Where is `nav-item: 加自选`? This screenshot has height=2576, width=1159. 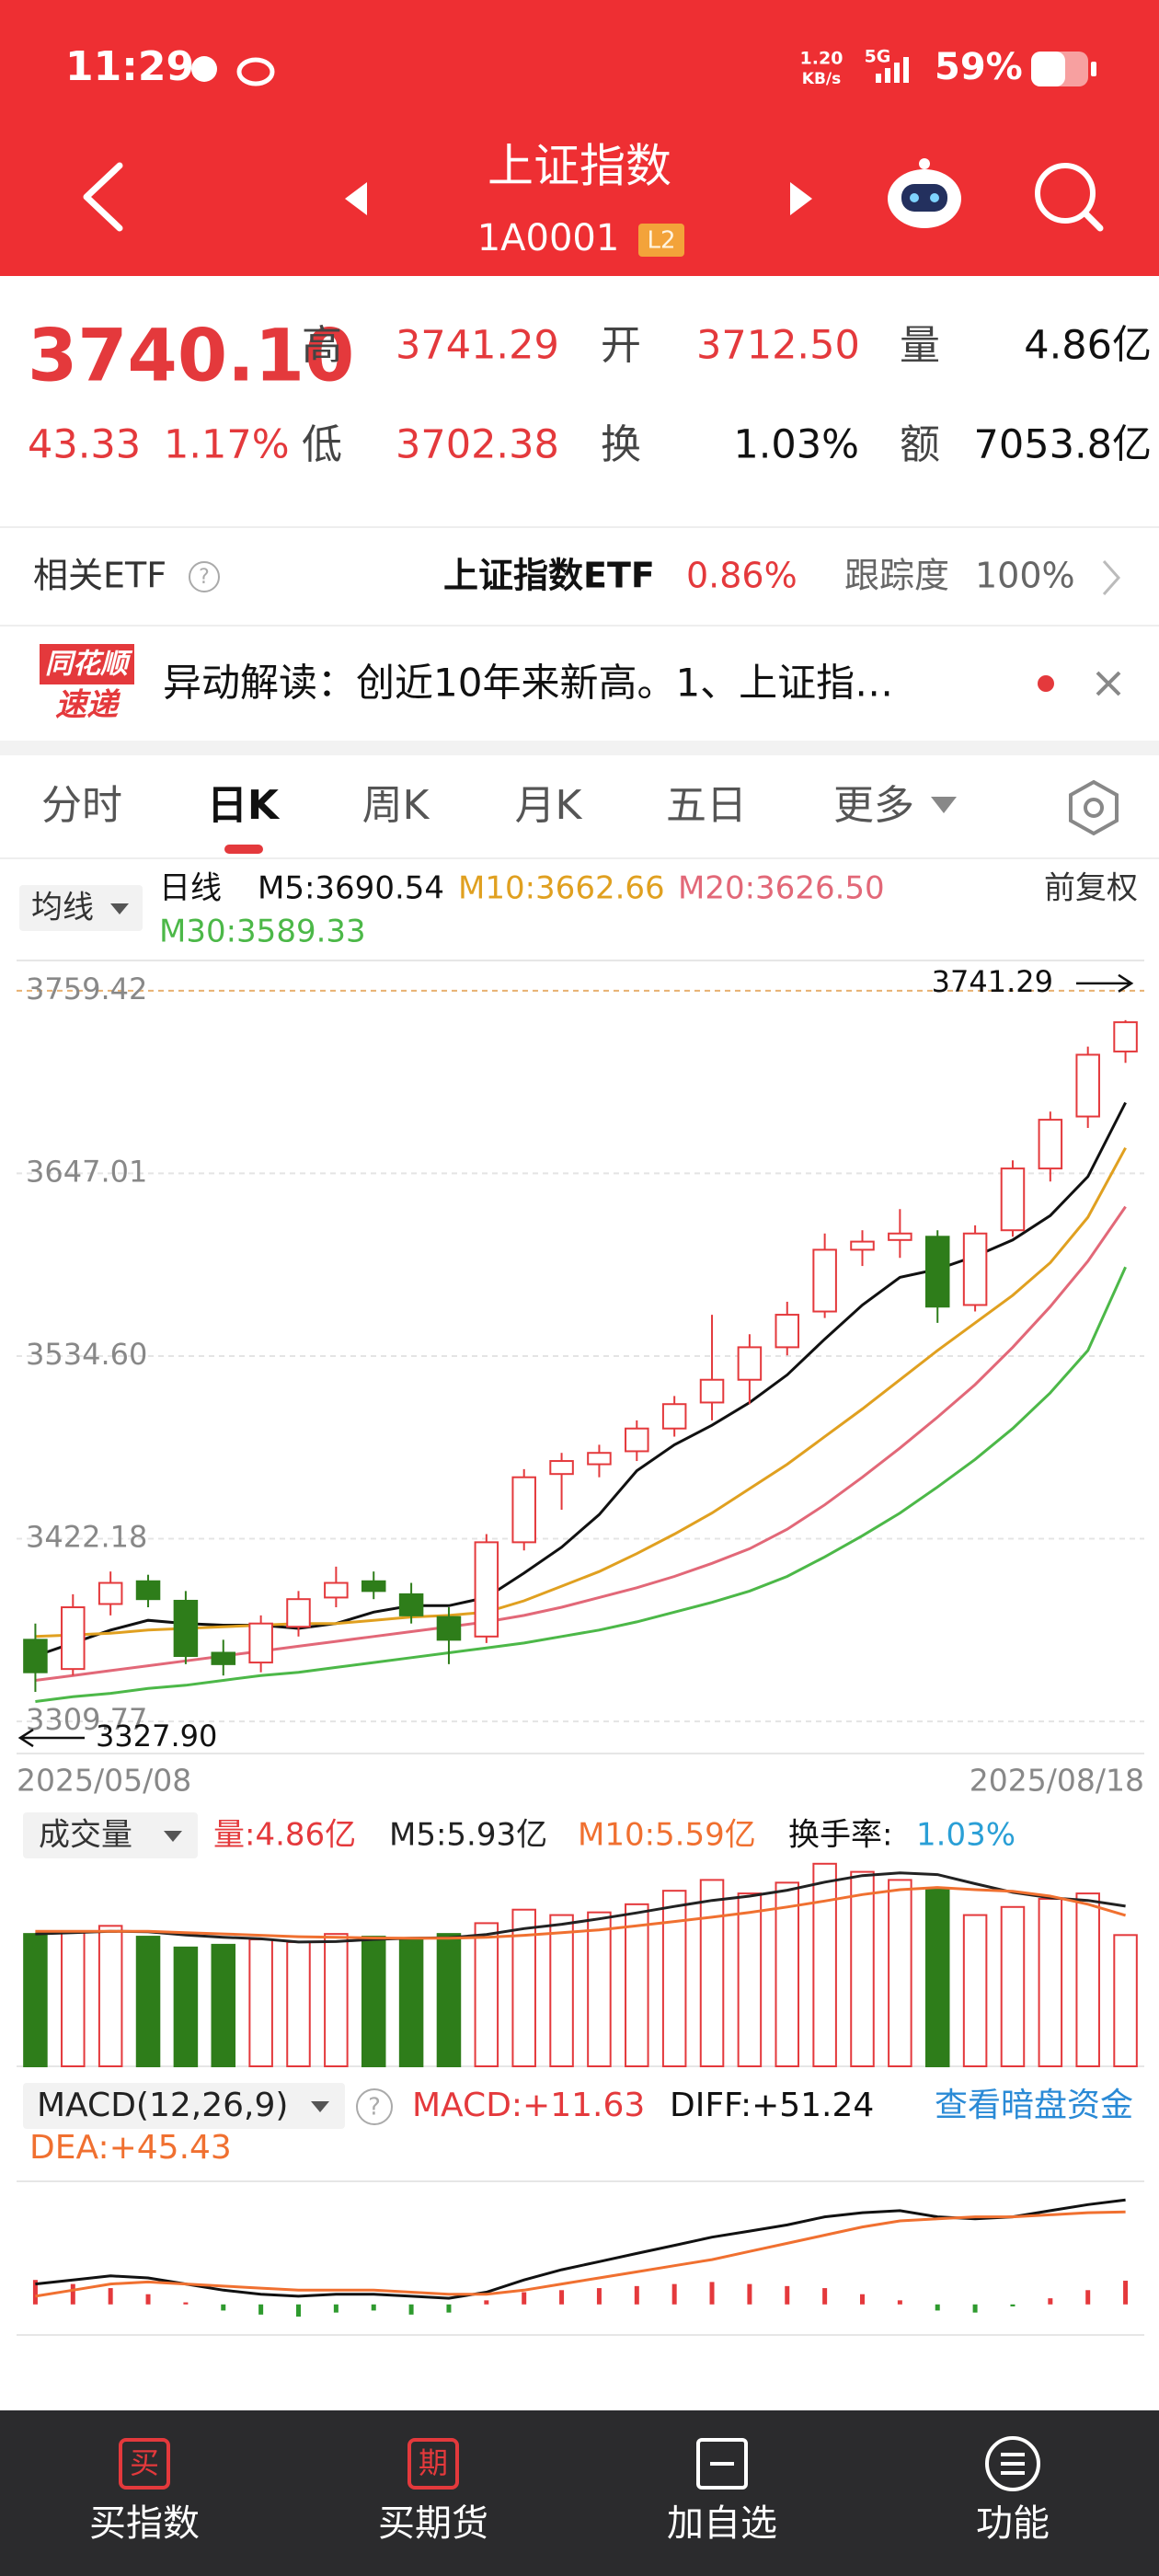 nav-item: 加自选 is located at coordinates (722, 2491).